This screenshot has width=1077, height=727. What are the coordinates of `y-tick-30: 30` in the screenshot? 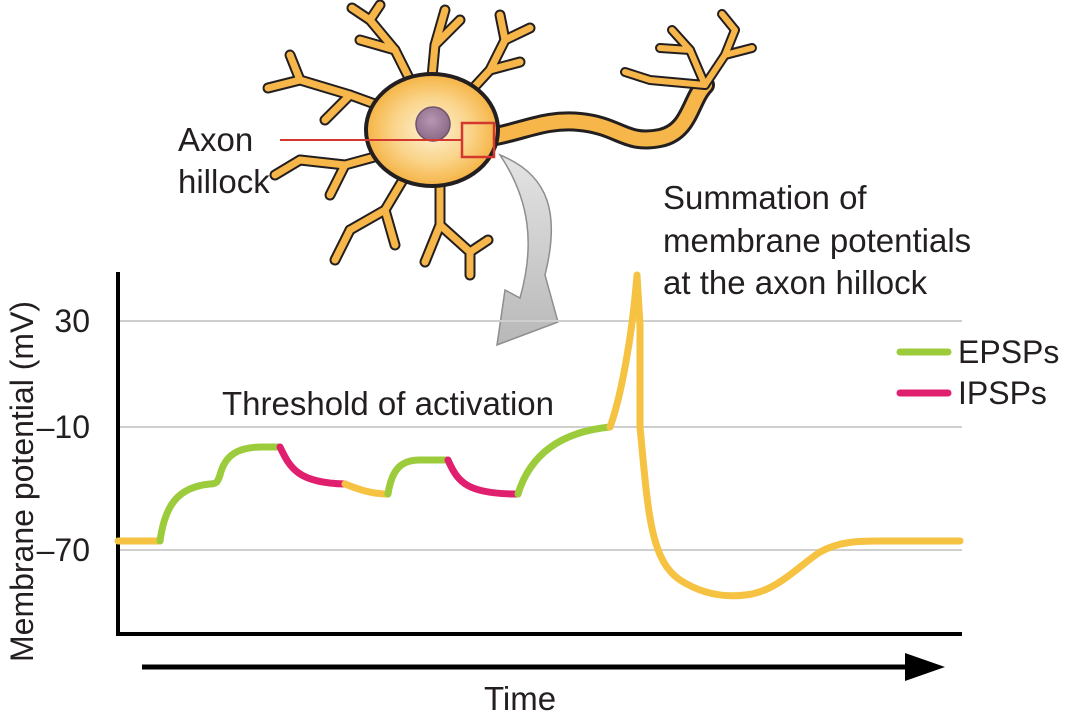 It's located at (72, 321).